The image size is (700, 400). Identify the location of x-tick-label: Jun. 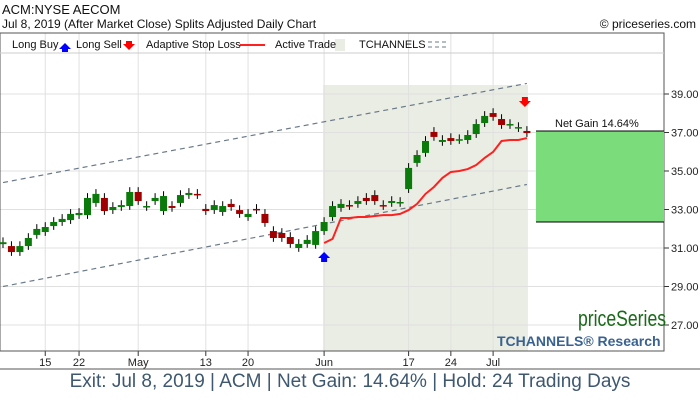
(324, 363).